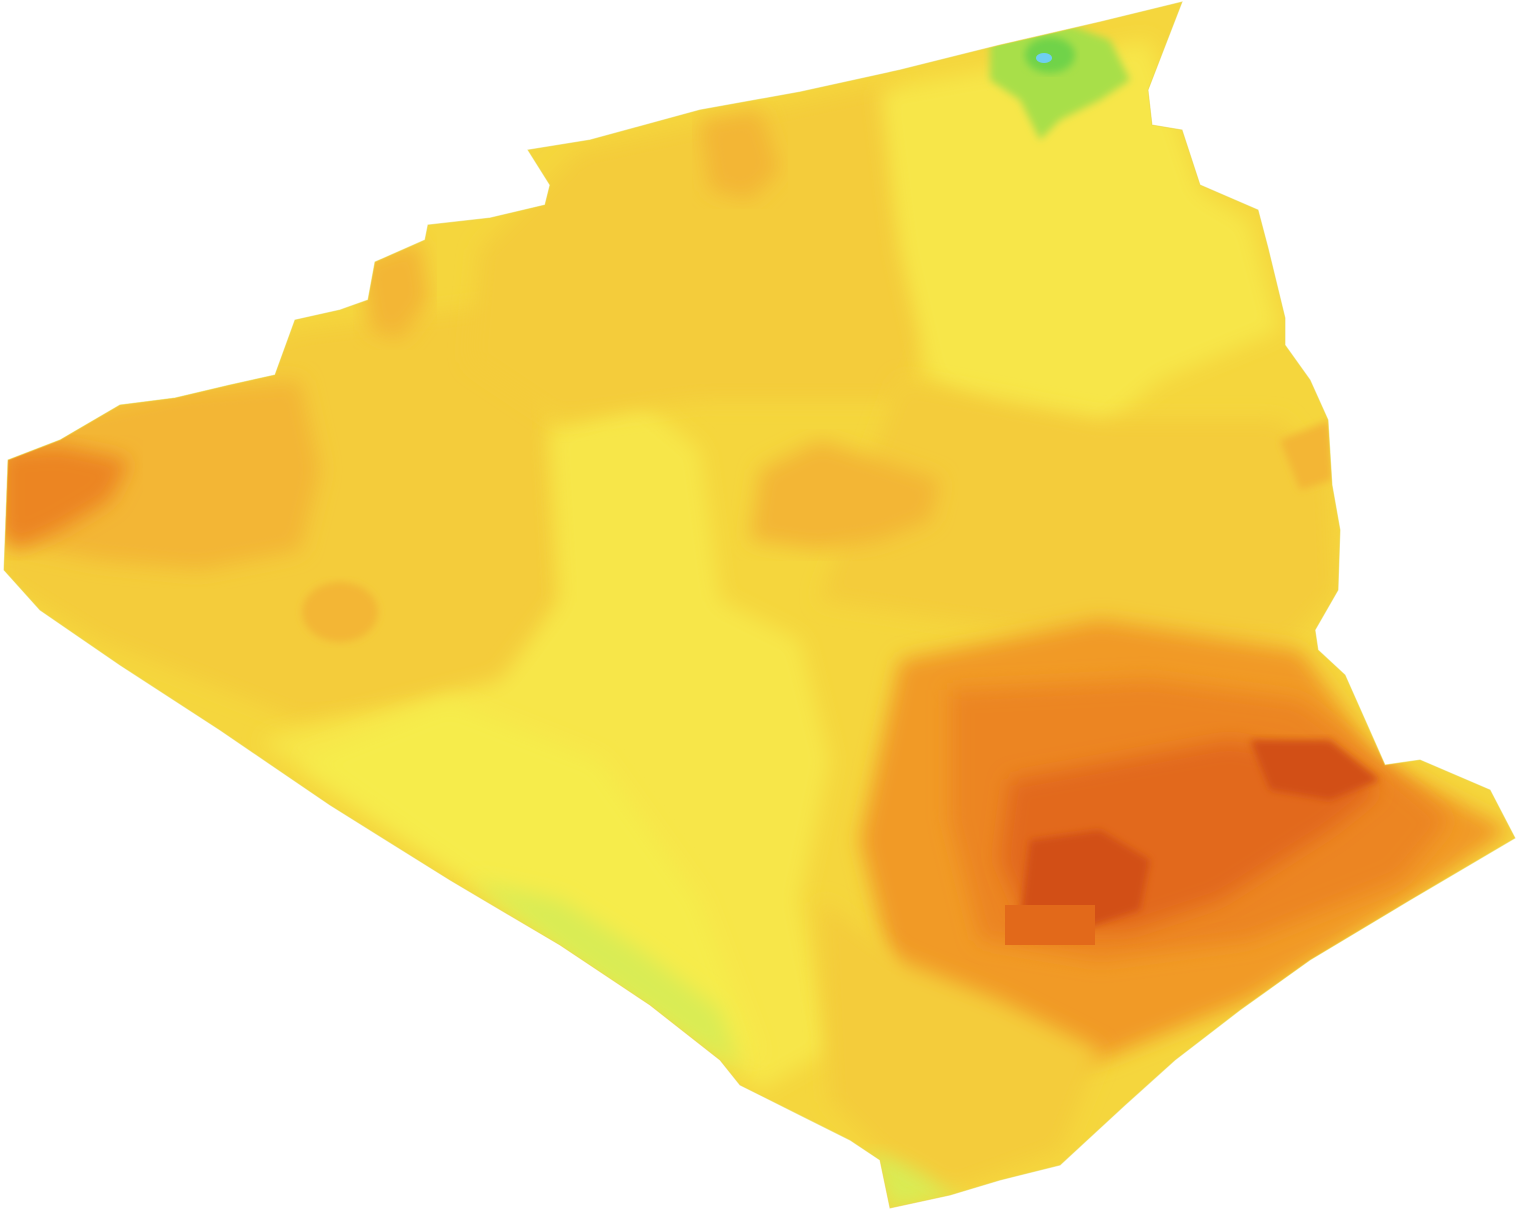  What do you see at coordinates (740, 155) in the screenshot?
I see `north-orange-wedge` at bounding box center [740, 155].